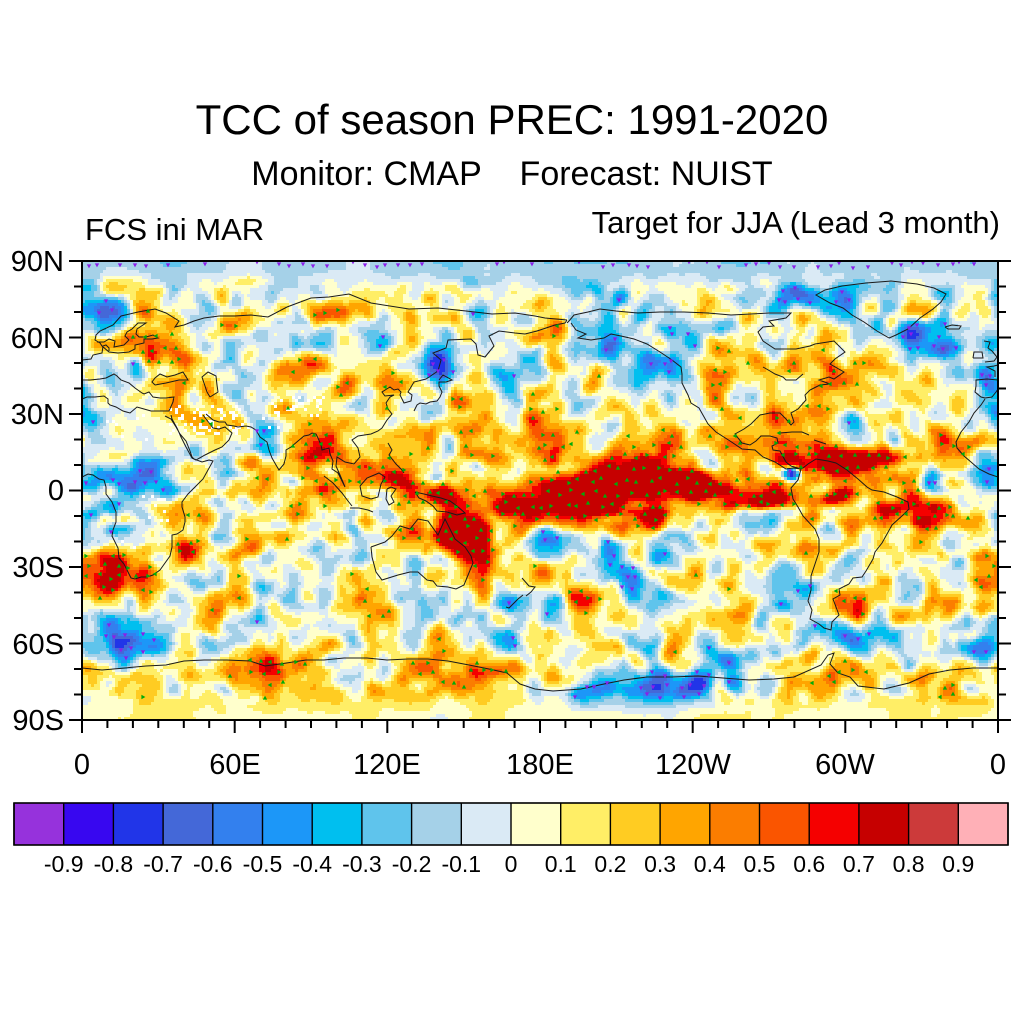  Describe the element at coordinates (38, 645) in the screenshot. I see `svg-text: 60S` at that location.